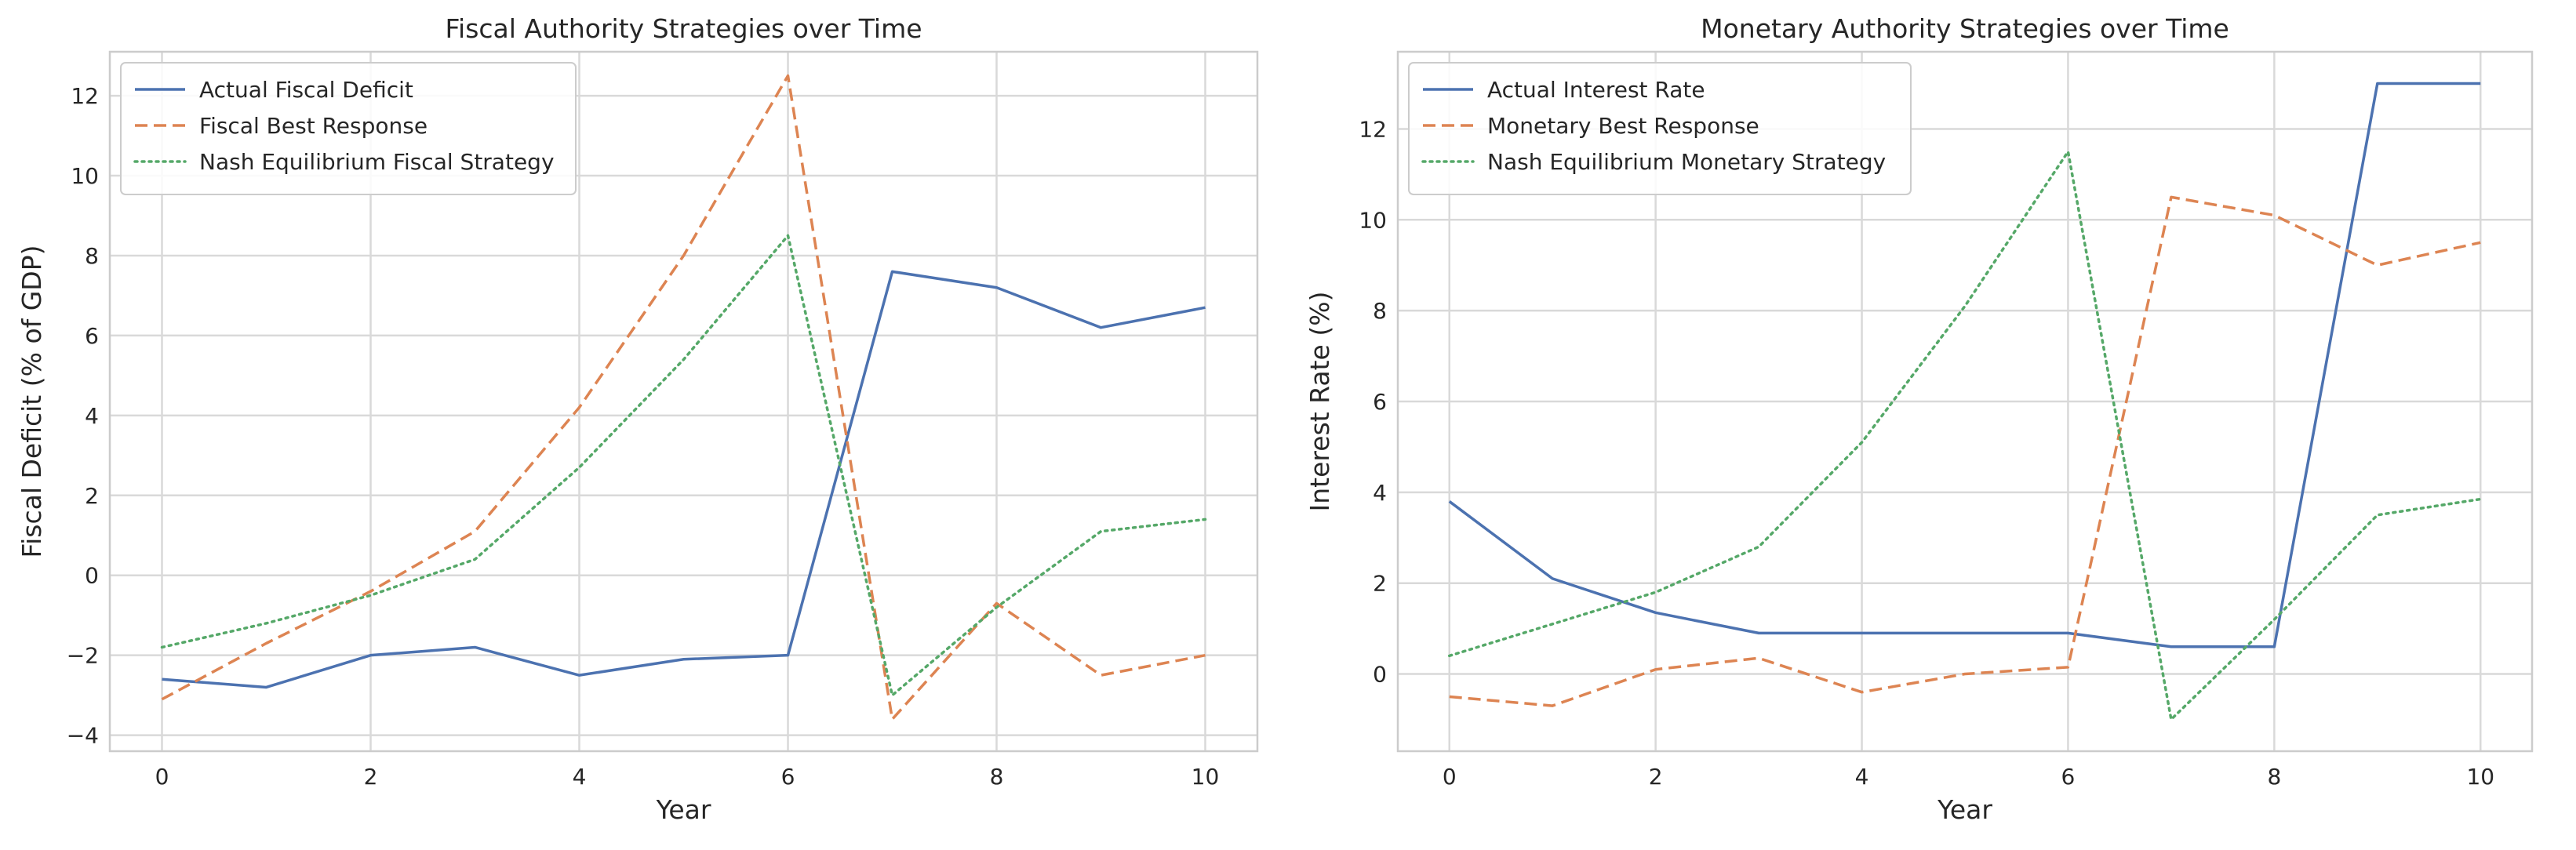 This screenshot has height=850, width=2576. What do you see at coordinates (306, 90) in the screenshot?
I see `legend-label: Actual Fiscal Deficit` at bounding box center [306, 90].